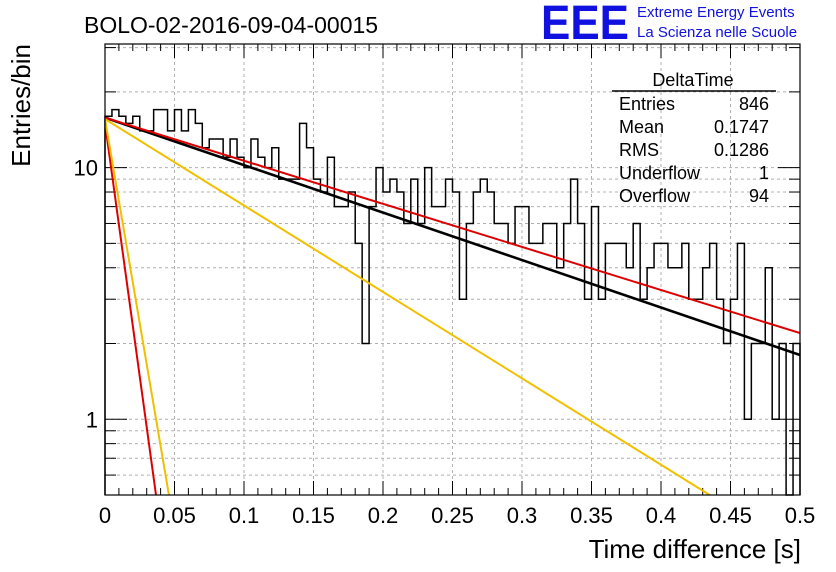 The width and height of the screenshot is (836, 572). Describe the element at coordinates (174, 515) in the screenshot. I see `x-tick-label-1: 0.05` at that location.